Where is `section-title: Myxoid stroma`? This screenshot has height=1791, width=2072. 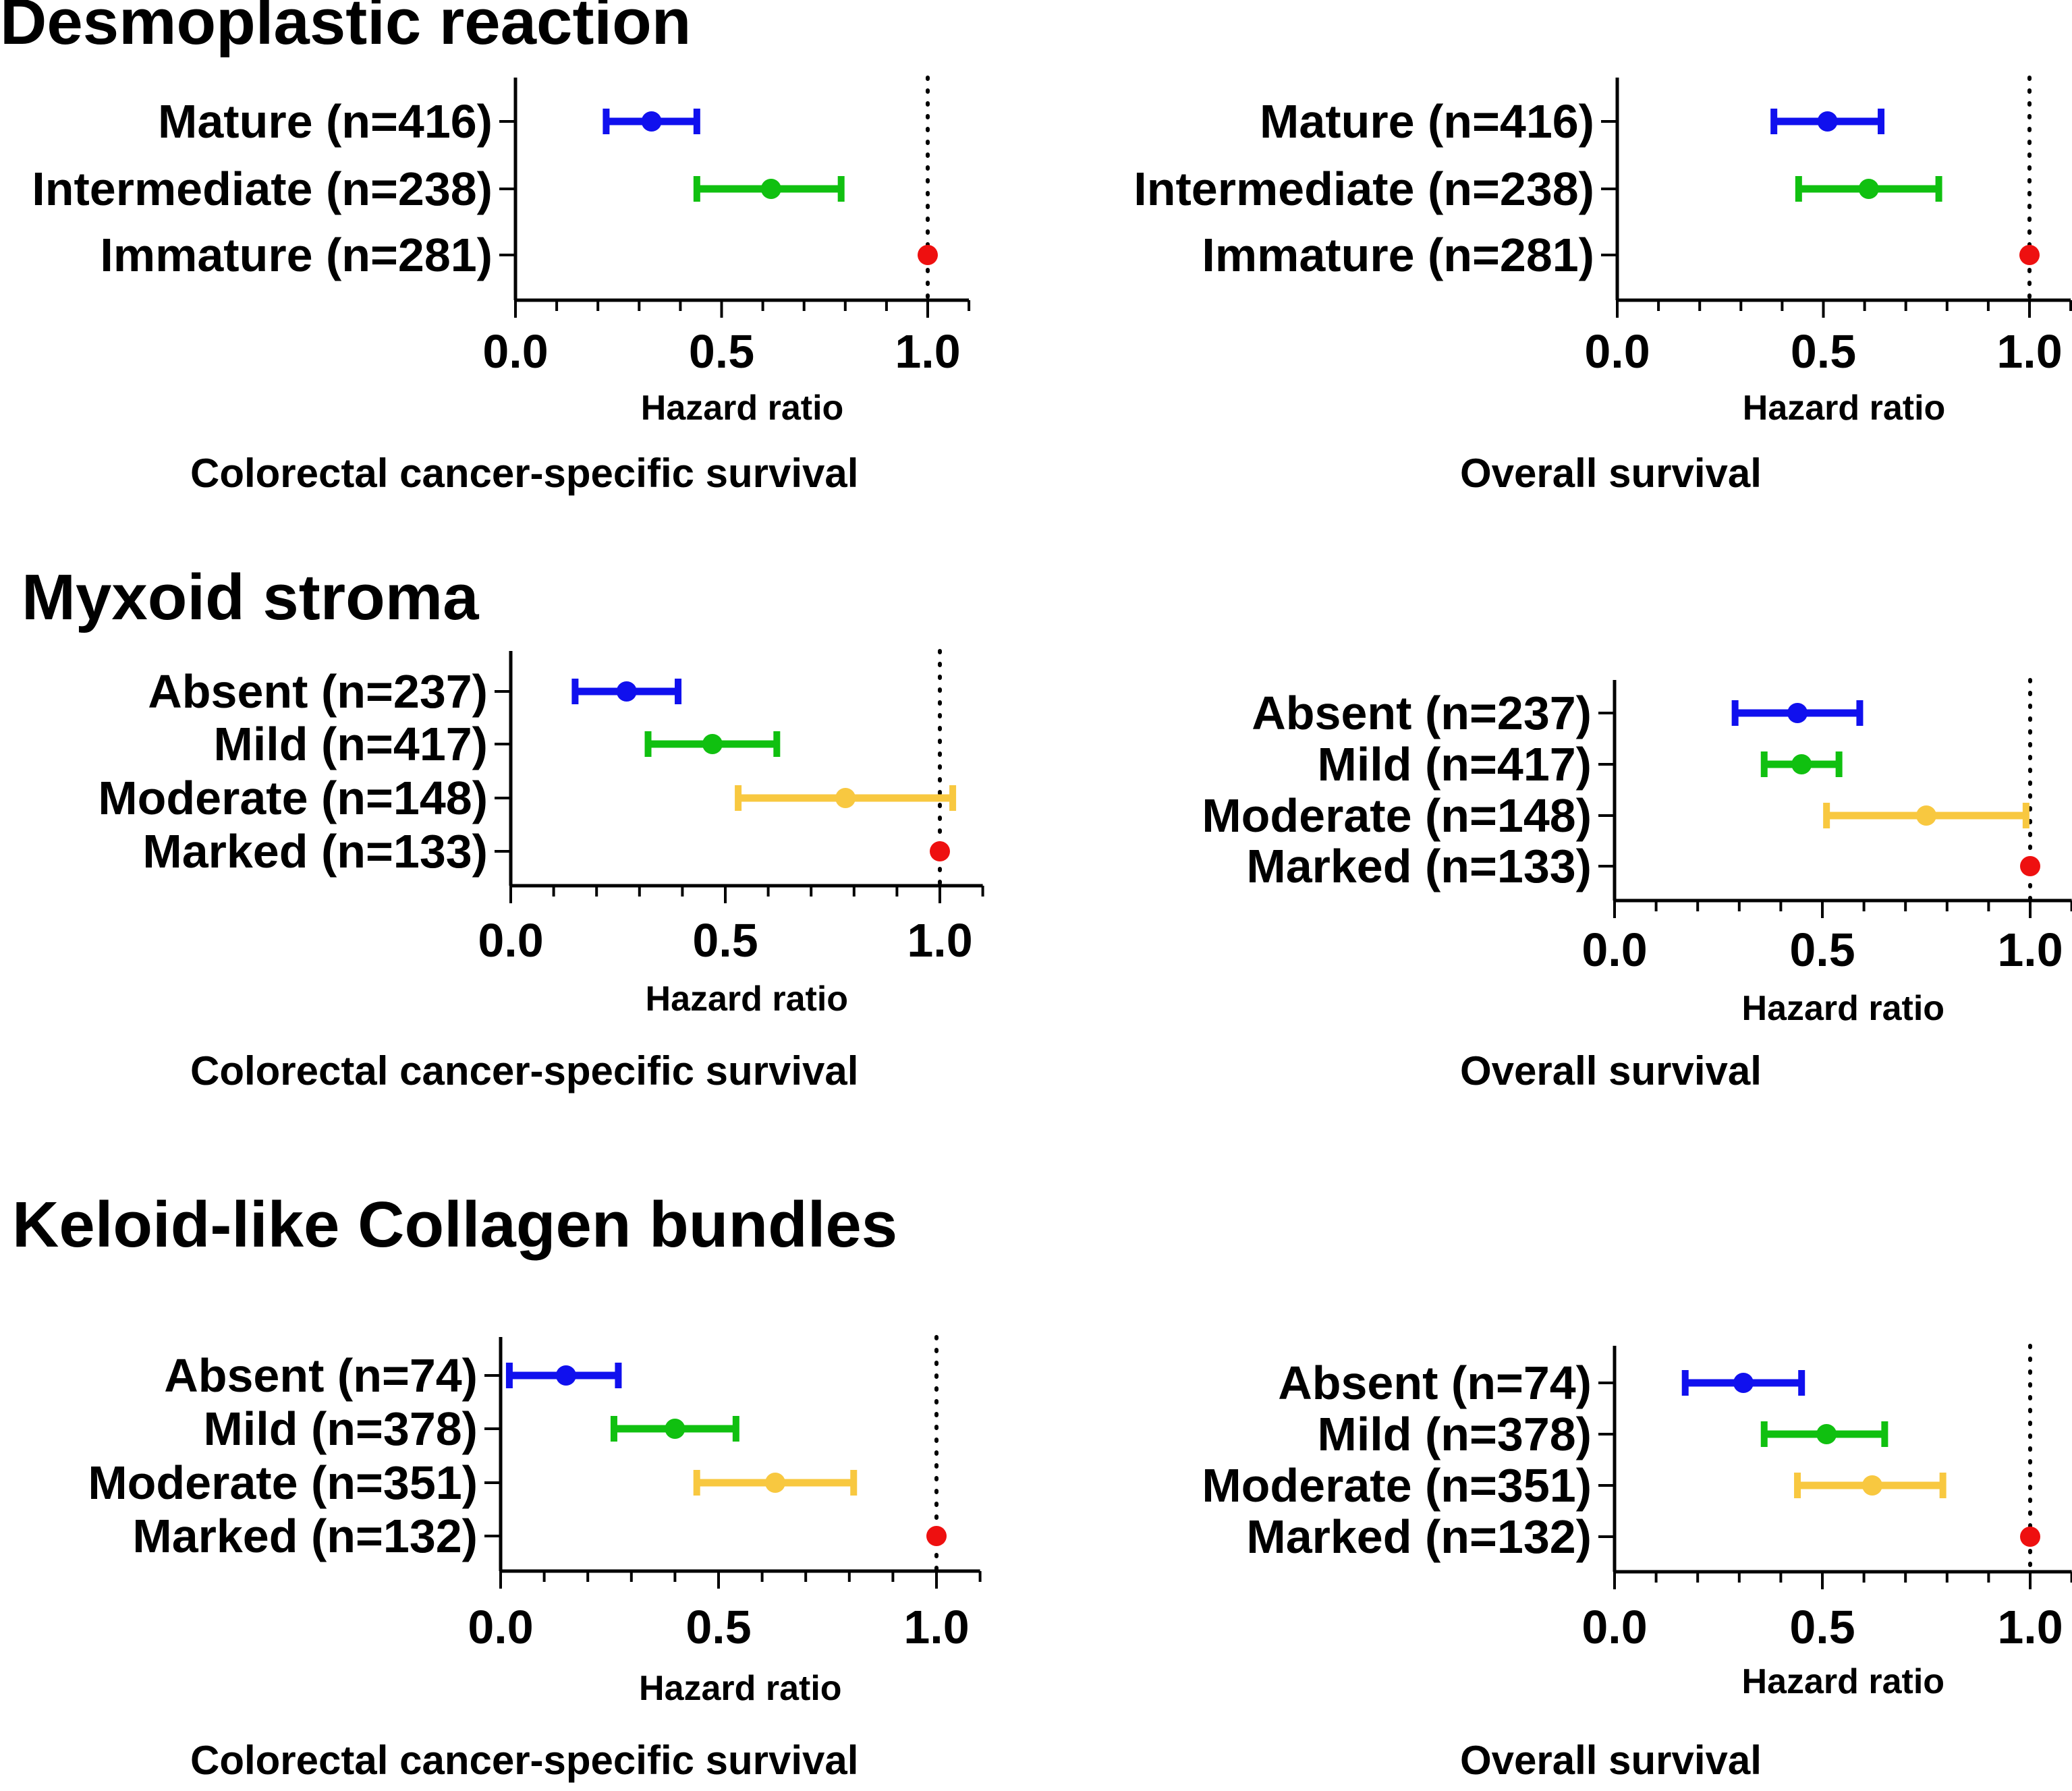 section-title: Myxoid stroma is located at coordinates (250, 597).